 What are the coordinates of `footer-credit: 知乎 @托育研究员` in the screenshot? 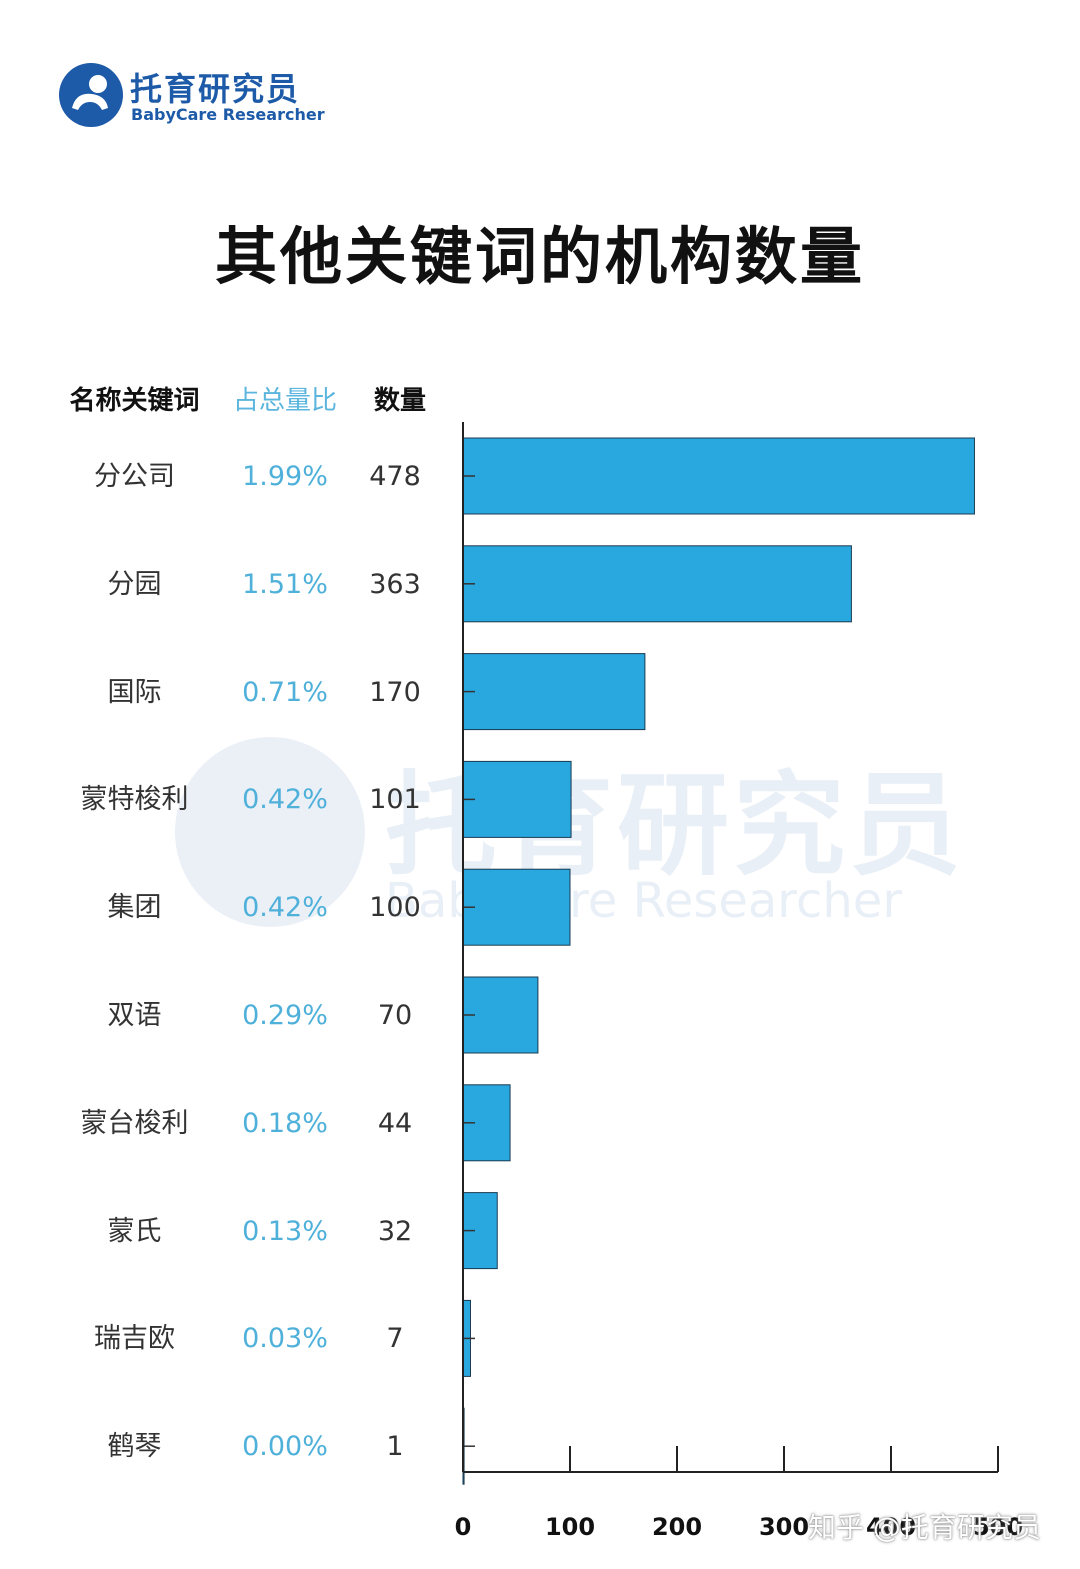 It's located at (924, 1527).